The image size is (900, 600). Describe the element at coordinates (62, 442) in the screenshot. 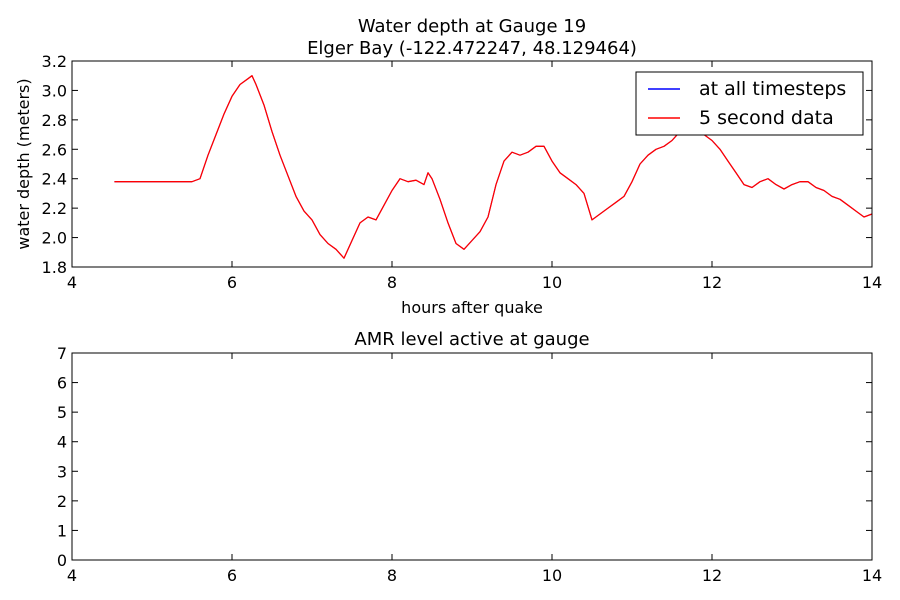

I see `y-tick-label: 4` at that location.